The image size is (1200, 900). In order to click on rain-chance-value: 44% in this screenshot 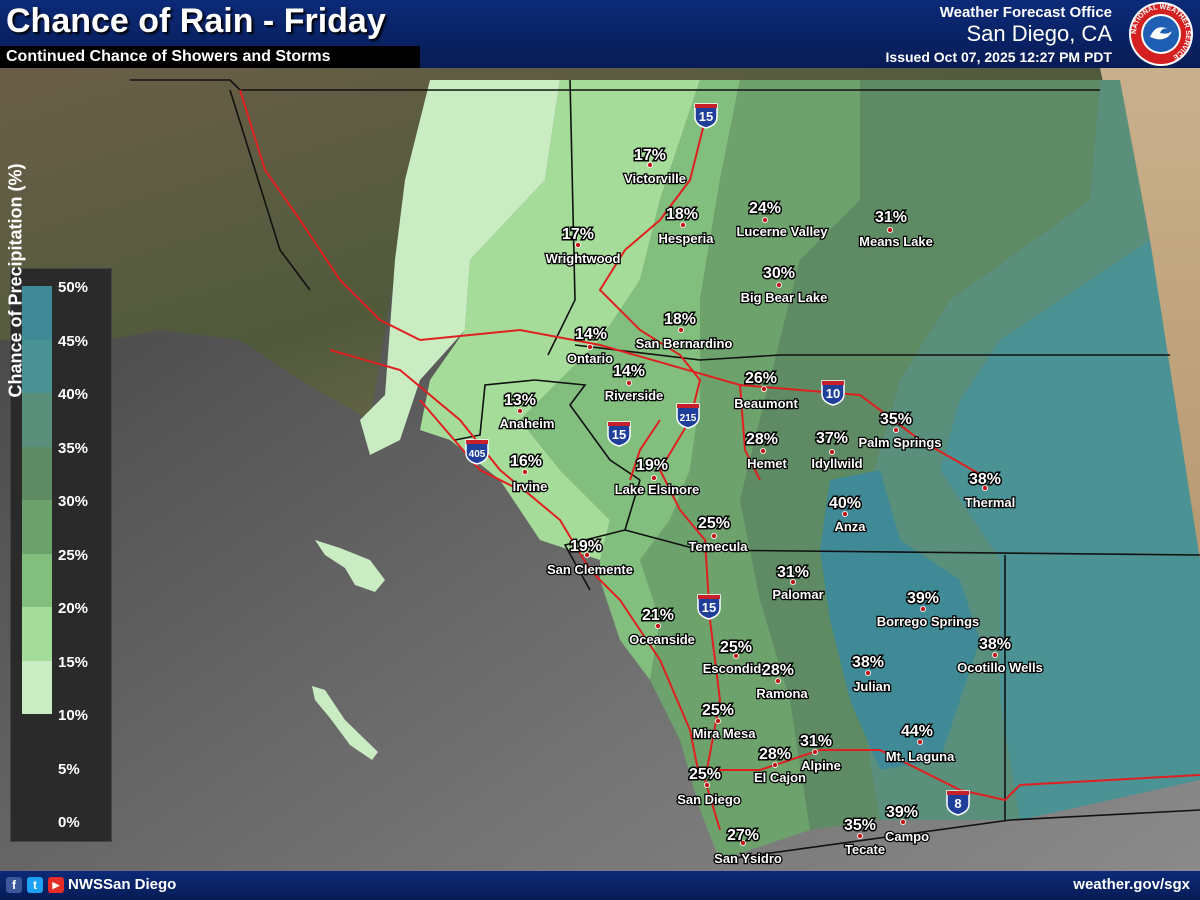, I will do `click(917, 731)`.